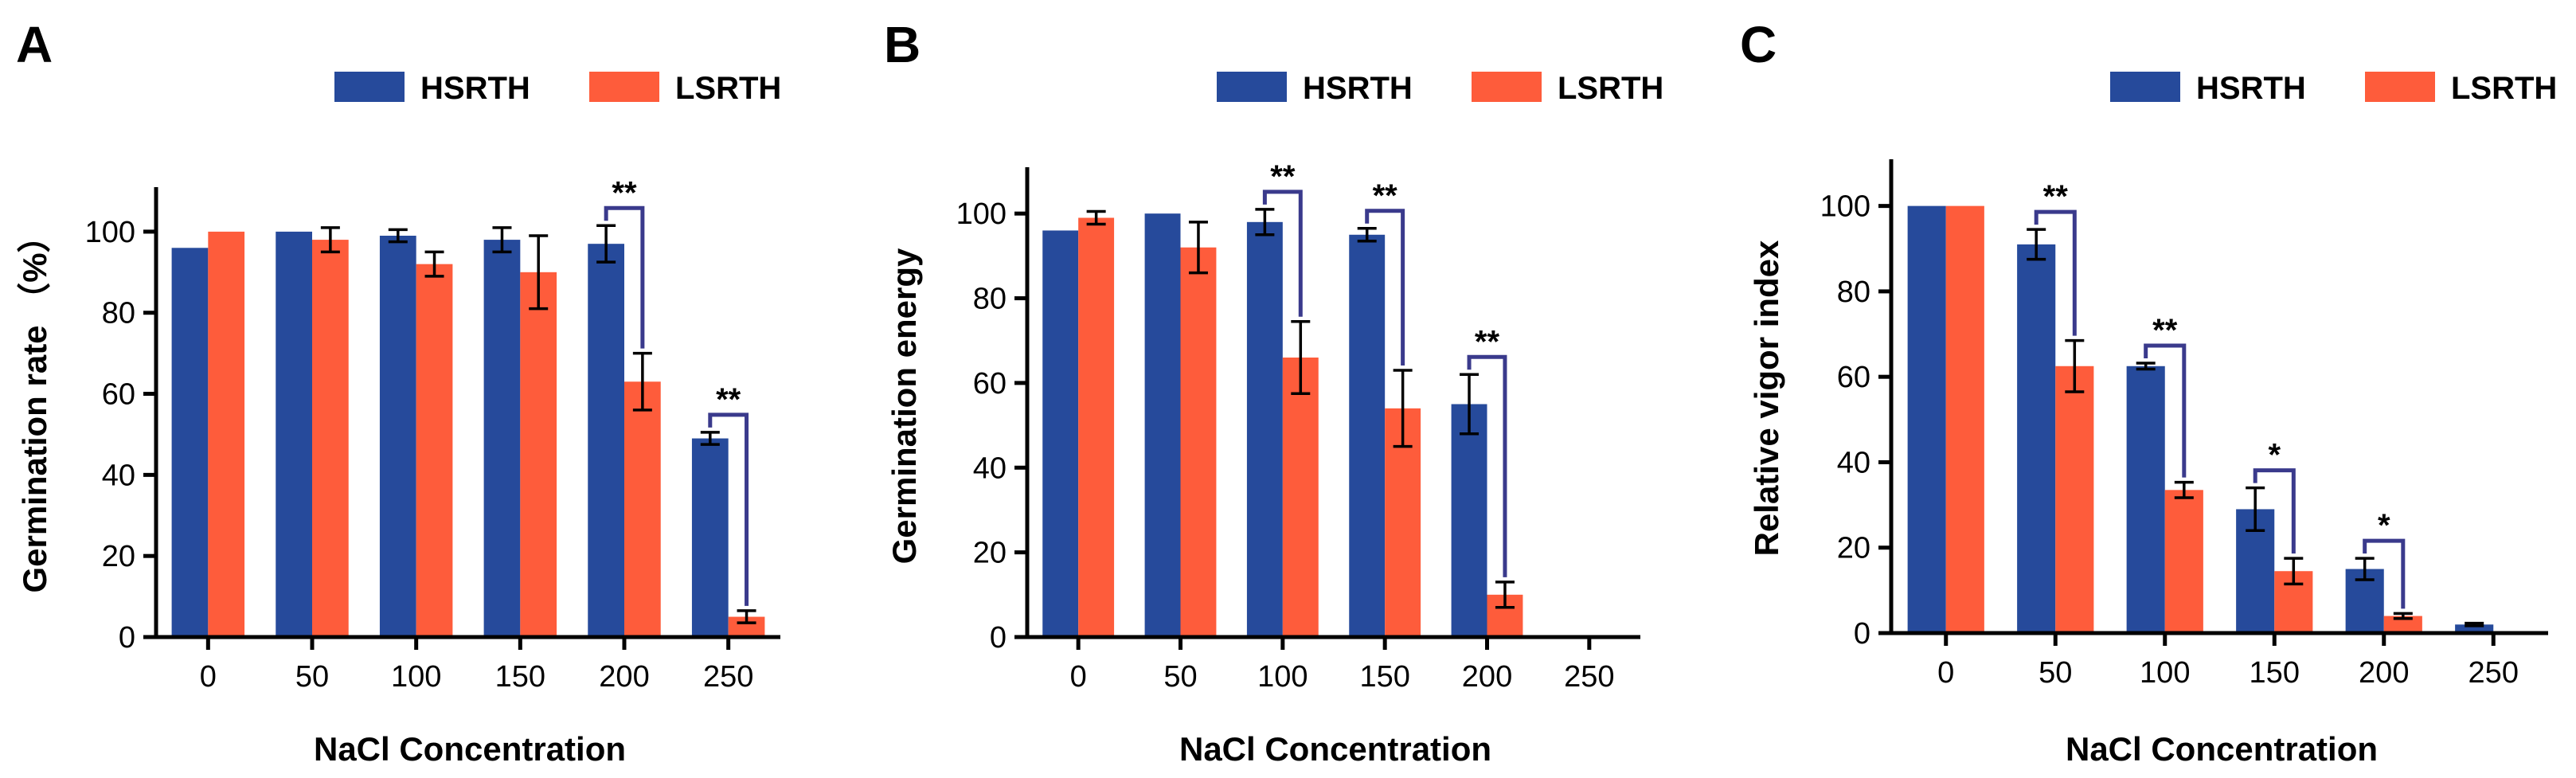 Image resolution: width=2576 pixels, height=778 pixels. I want to click on x-axis-title-b: NaCl Concentration, so click(1335, 749).